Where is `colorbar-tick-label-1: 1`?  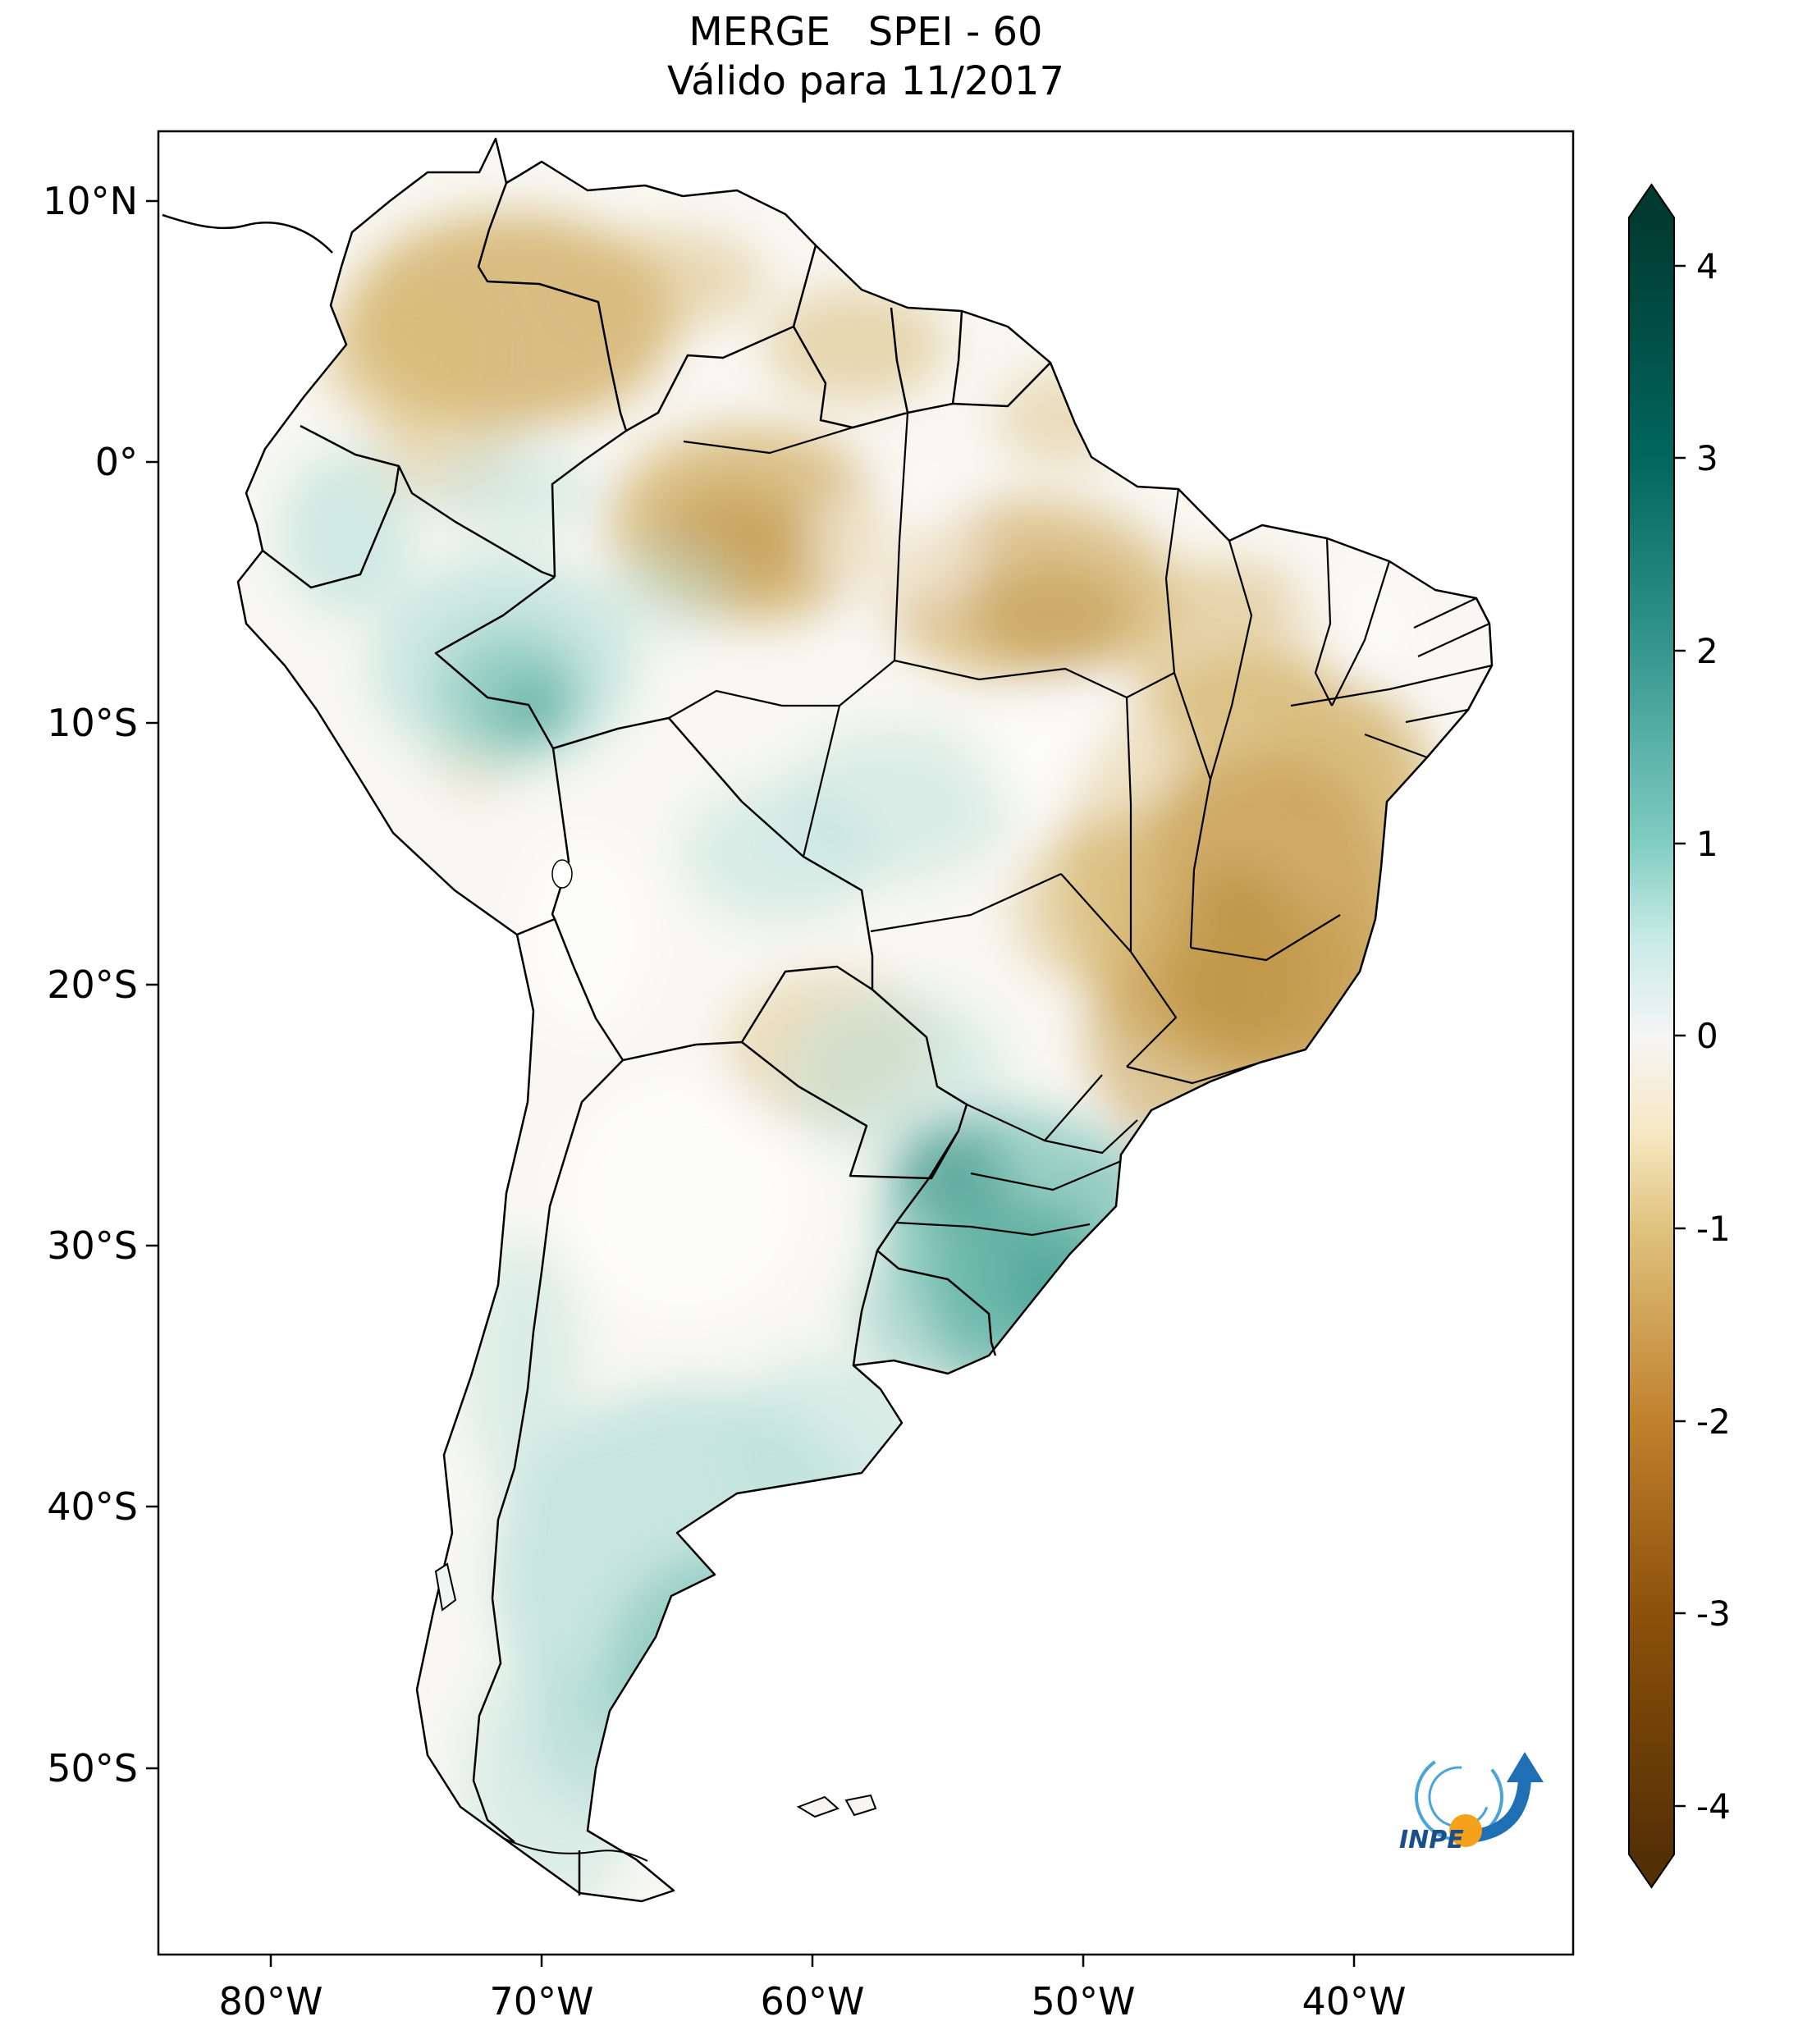
colorbar-tick-label-1: 1 is located at coordinates (1707, 844).